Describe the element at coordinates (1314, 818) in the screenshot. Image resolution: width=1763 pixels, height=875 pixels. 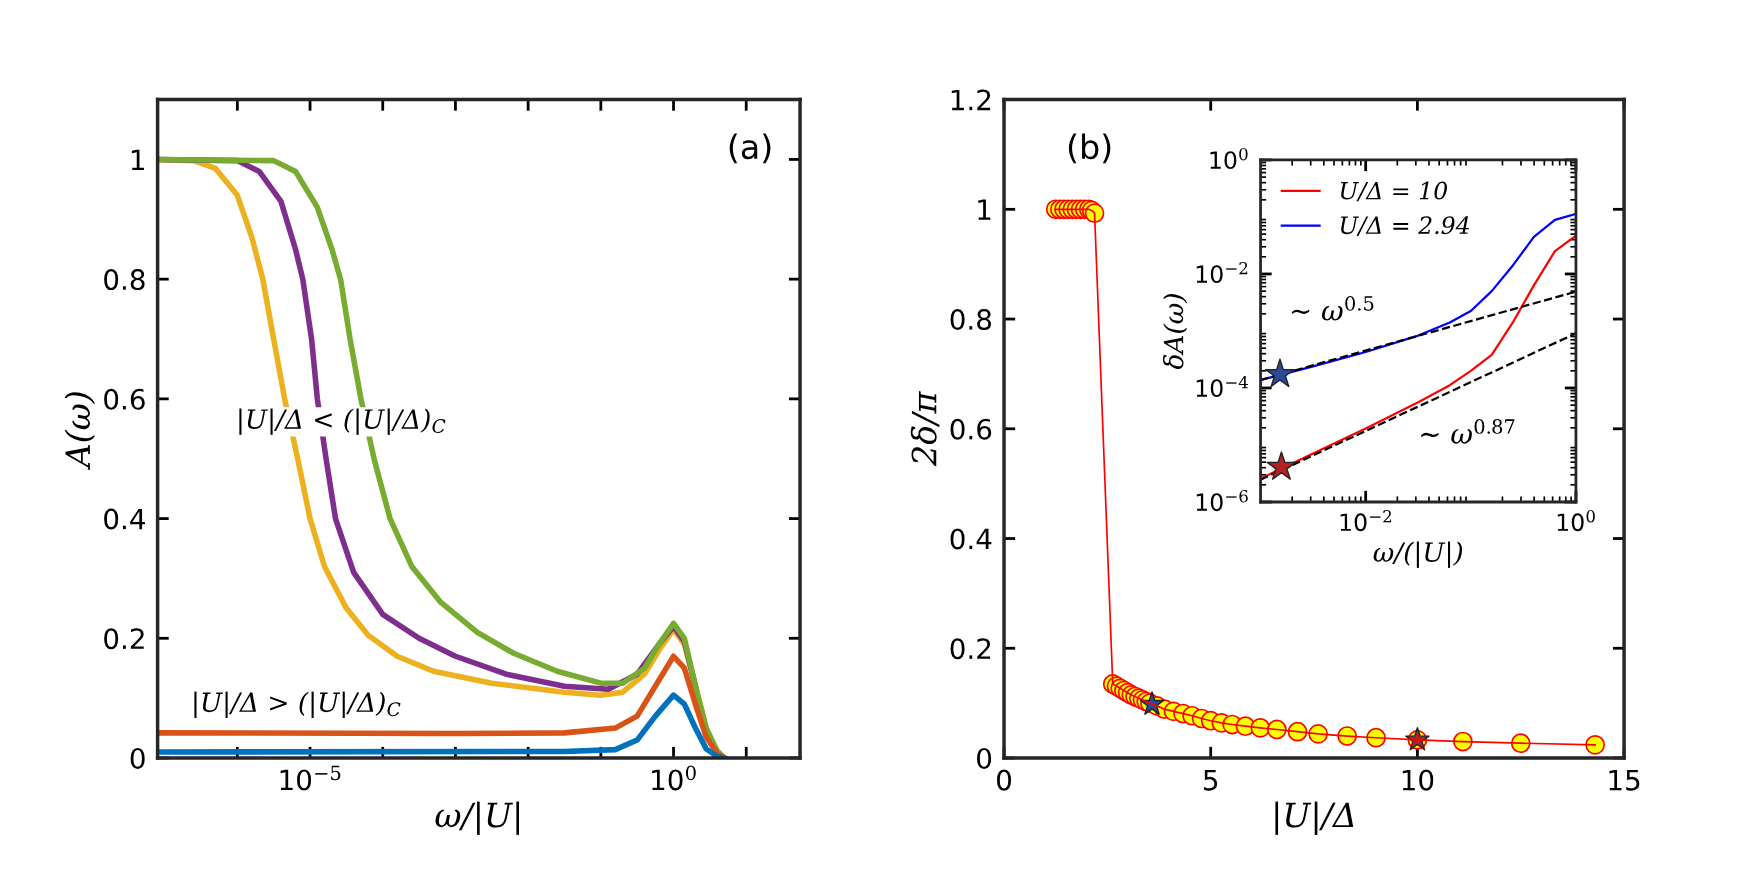
I see `x-axis-title: |U|/Δ` at that location.